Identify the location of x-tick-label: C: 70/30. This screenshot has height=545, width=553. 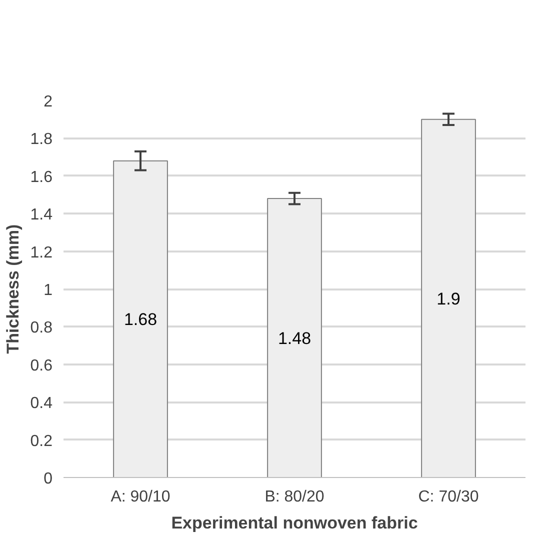
(448, 497).